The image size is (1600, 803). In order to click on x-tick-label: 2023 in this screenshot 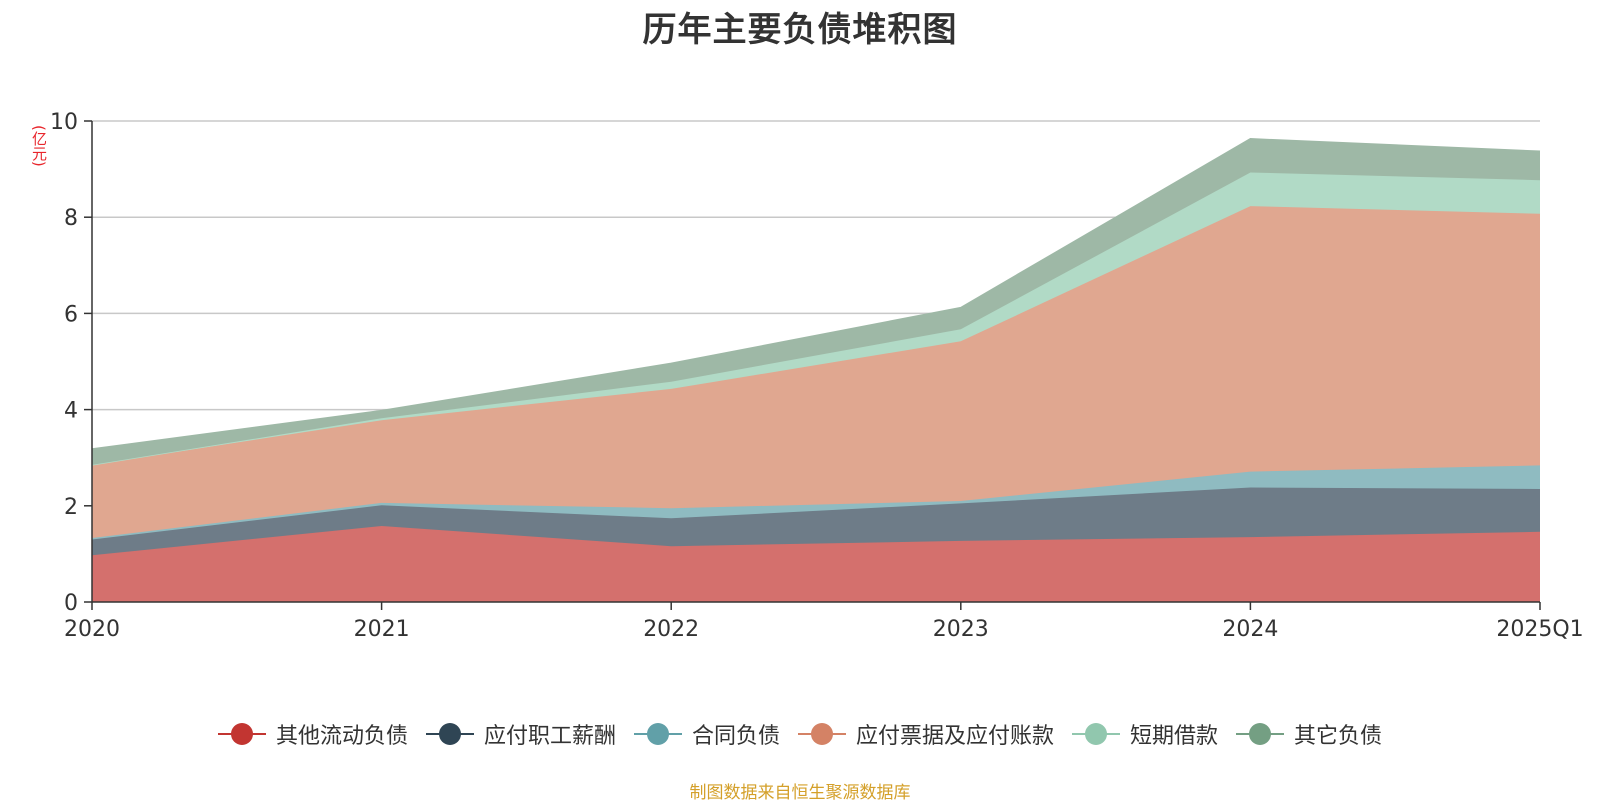, I will do `click(961, 629)`.